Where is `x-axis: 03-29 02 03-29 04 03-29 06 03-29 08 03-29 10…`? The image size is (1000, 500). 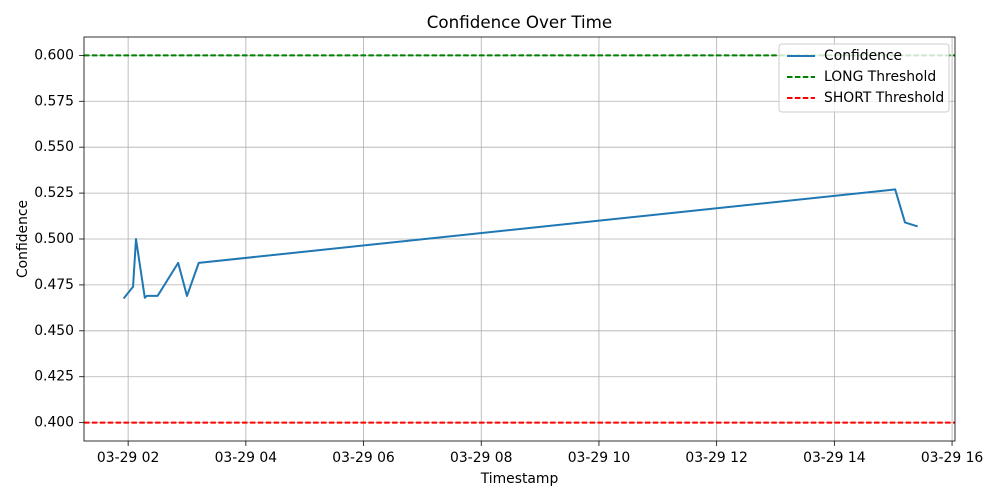 x-axis: 03-29 02 03-29 04 03-29 06 03-29 08 03-29 10… is located at coordinates (540, 453).